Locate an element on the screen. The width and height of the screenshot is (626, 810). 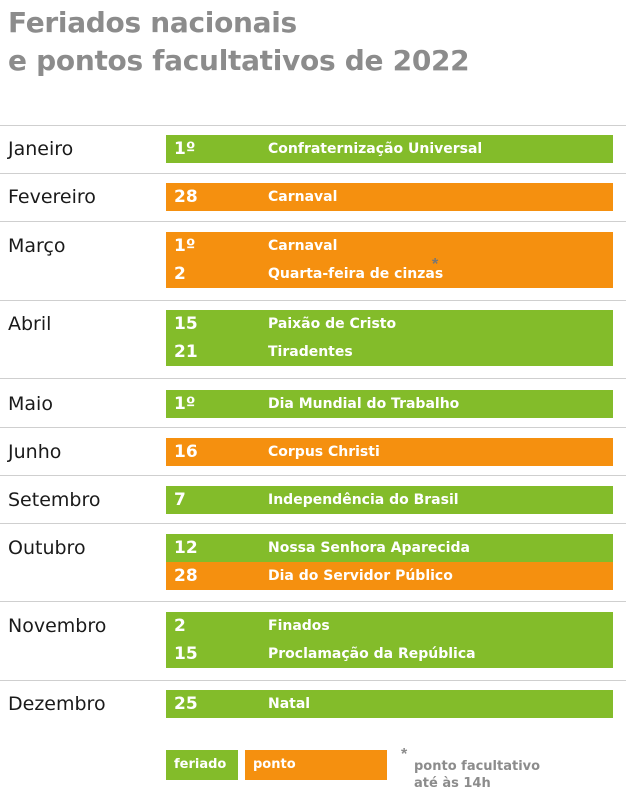
holiday-name: Tiradentes is located at coordinates (310, 352).